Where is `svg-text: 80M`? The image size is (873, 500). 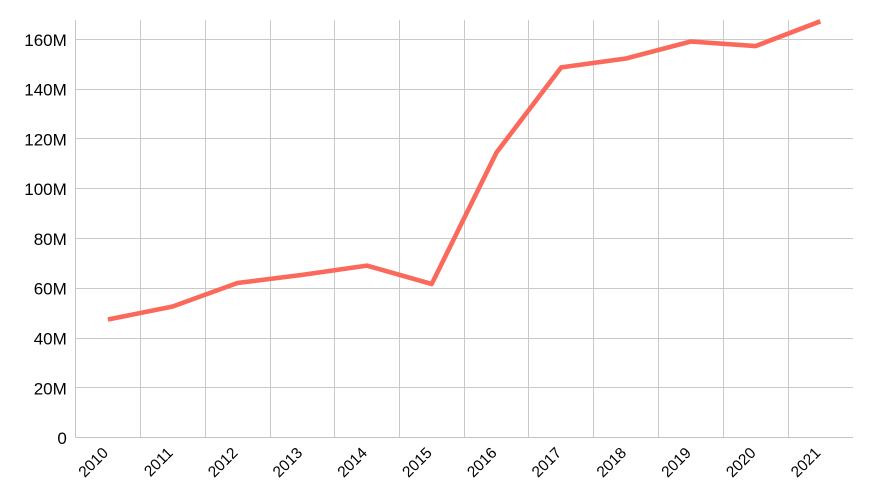 svg-text: 80M is located at coordinates (50, 239).